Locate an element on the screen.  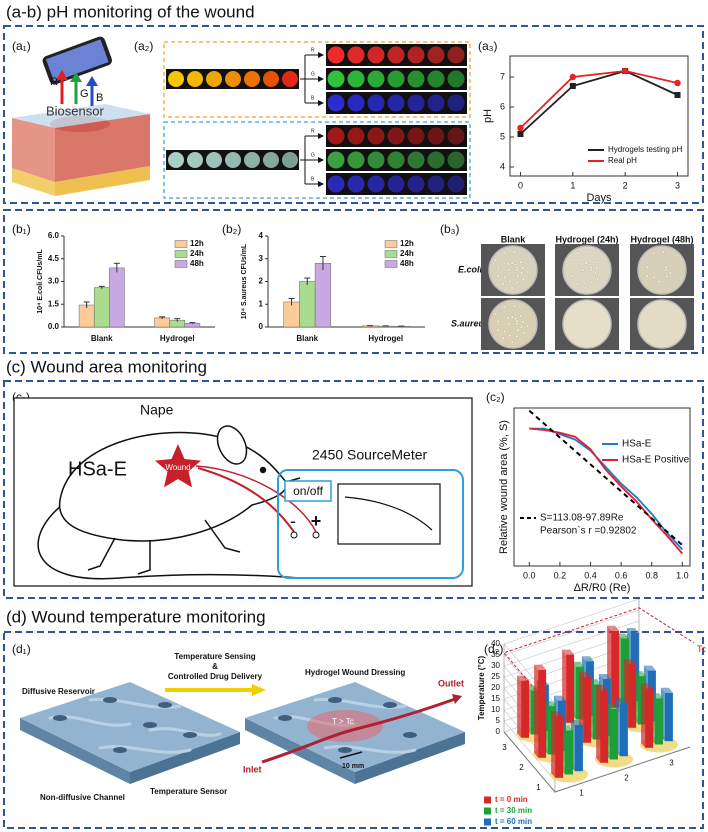
channel-label: G is located at coordinates (313, 155).